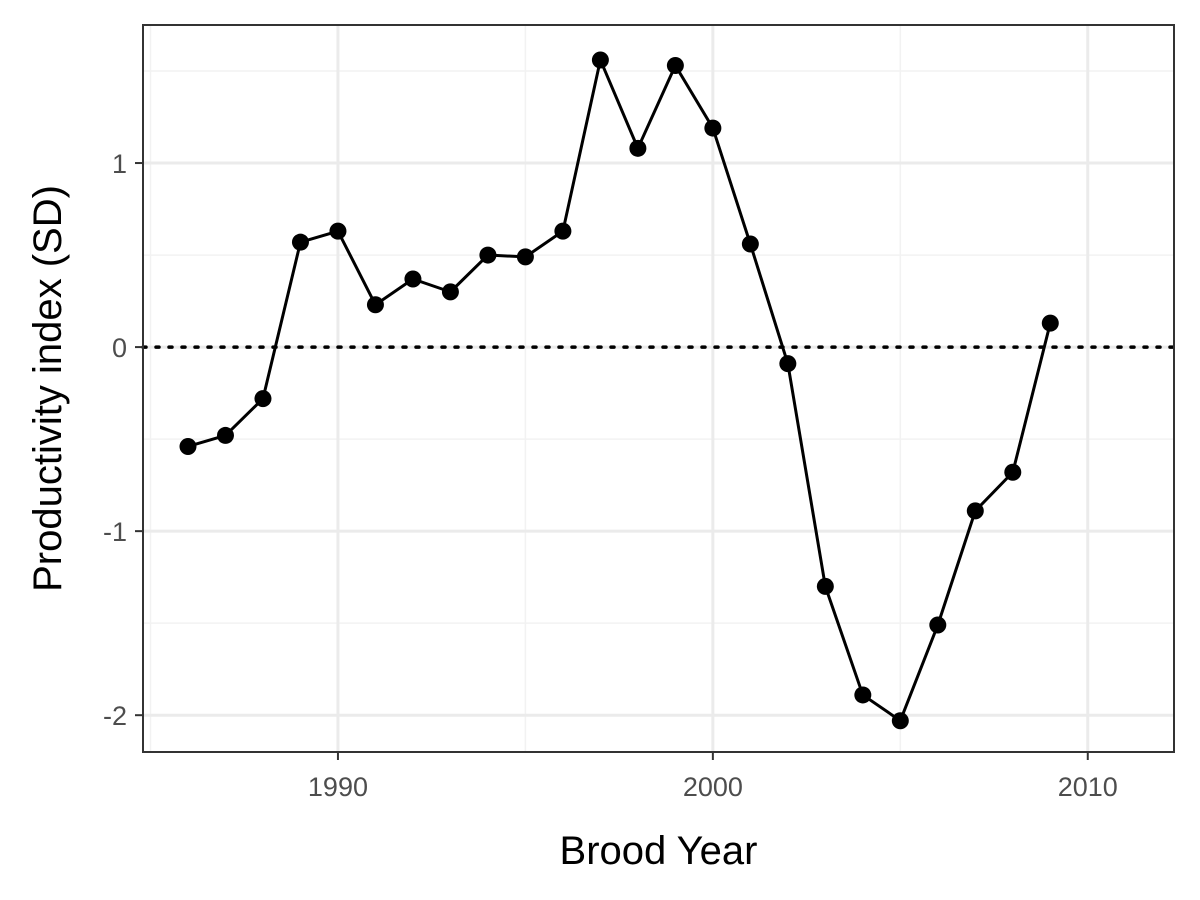 The height and width of the screenshot is (900, 1200). Describe the element at coordinates (123, 440) in the screenshot. I see `y-axis: -2 -1 0 1` at that location.